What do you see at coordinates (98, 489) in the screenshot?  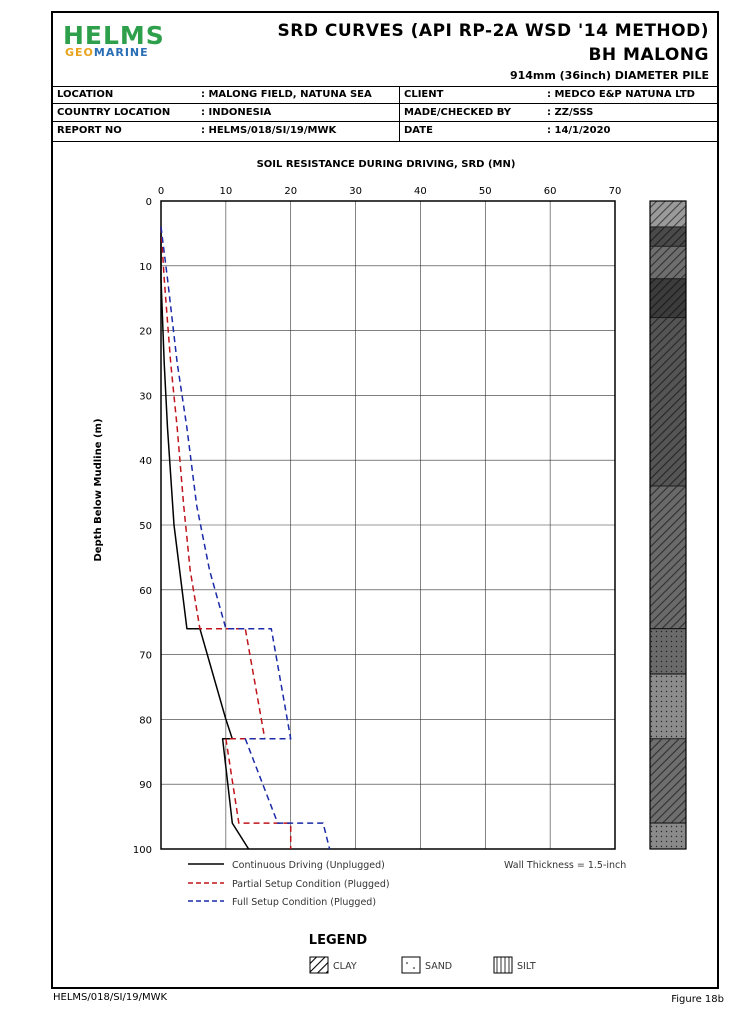 I see `y-axis-label: Depth Below Mudline (m)` at bounding box center [98, 489].